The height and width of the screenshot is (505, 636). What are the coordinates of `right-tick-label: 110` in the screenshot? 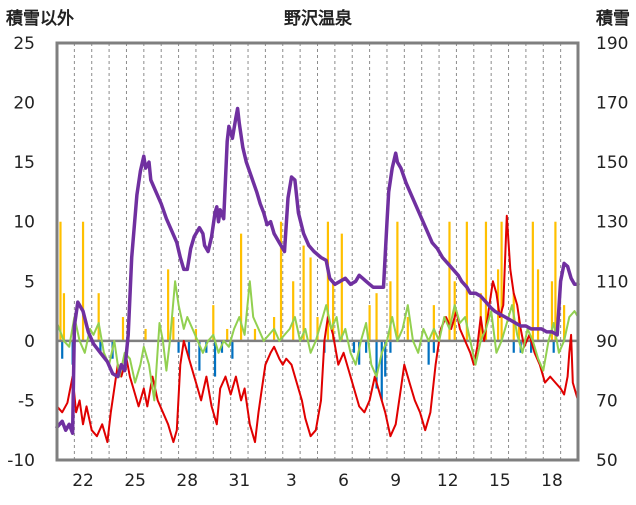 It's located at (612, 282).